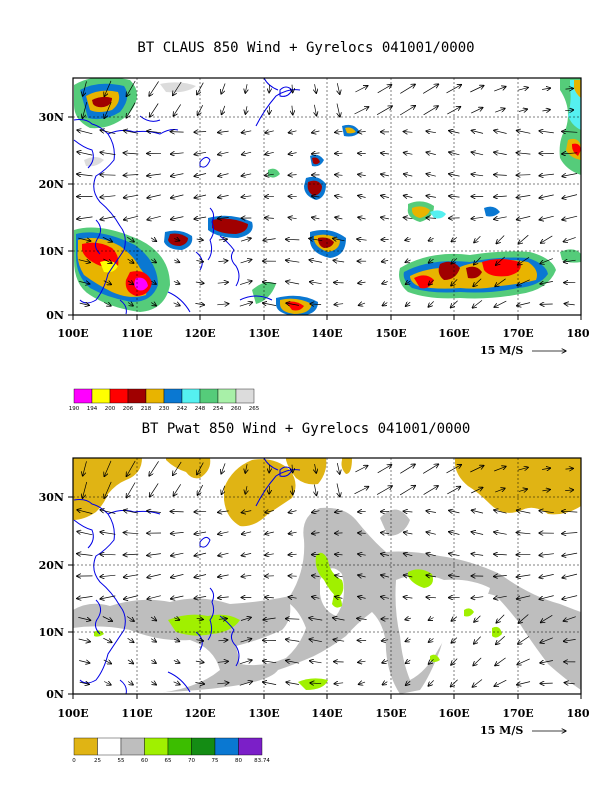 This screenshot has width=612, height=792. What do you see at coordinates (578, 333) in the screenshot?
I see `lon-label-180: 180` at bounding box center [578, 333].